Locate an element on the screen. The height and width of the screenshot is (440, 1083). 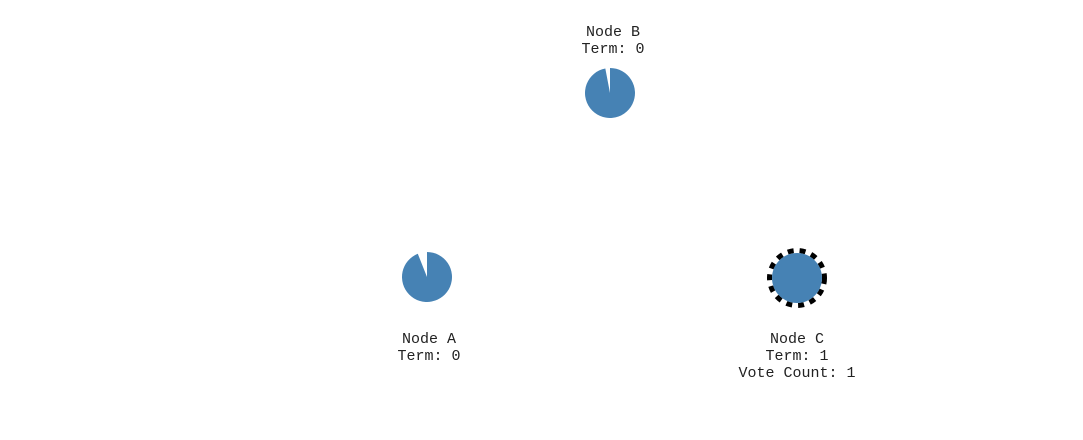
node-c-timer-disc is located at coordinates (797, 278).